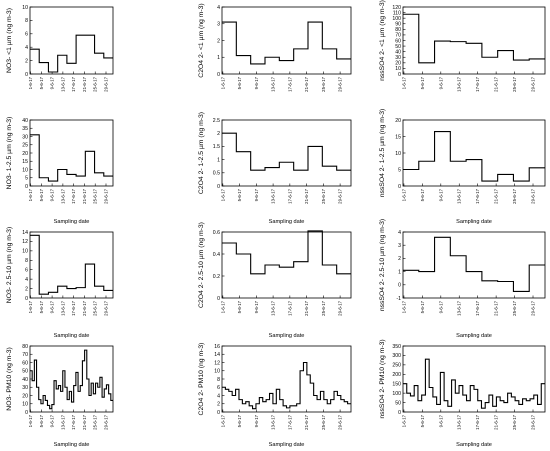  What do you see at coordinates (25, 162) in the screenshot?
I see `y-tick-label: 15` at bounding box center [25, 162].